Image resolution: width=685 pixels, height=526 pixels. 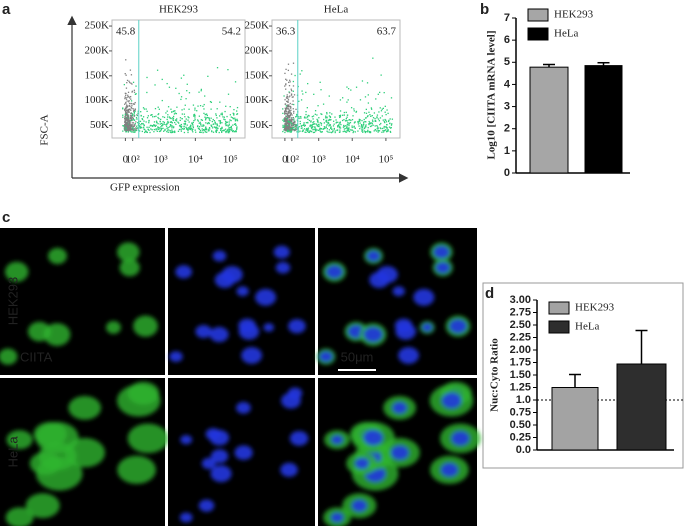 What do you see at coordinates (484, 9) in the screenshot?
I see `panel-label: b` at bounding box center [484, 9].